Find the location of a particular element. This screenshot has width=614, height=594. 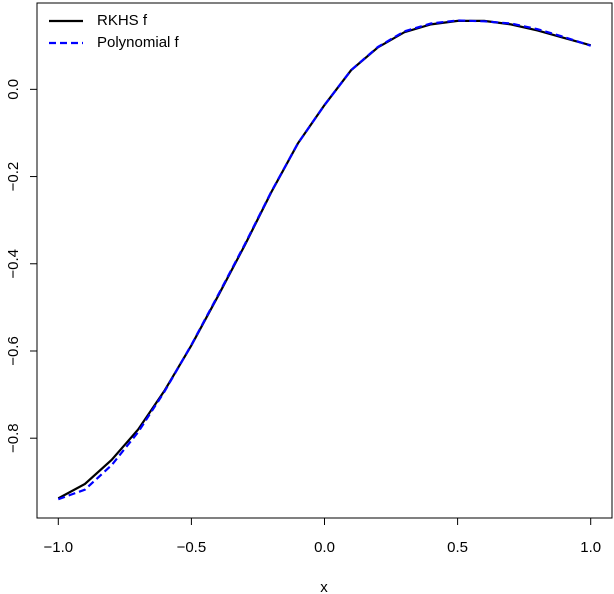

x-axis-label: x is located at coordinates (324, 586).